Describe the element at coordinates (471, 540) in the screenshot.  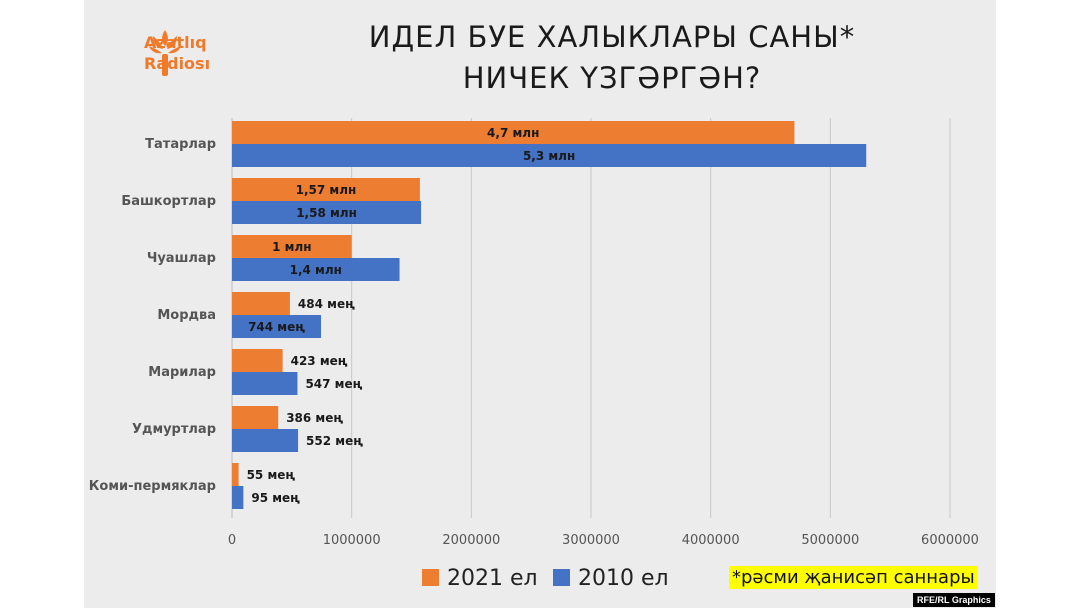
I see `x-tick-label: 2000000` at that location.